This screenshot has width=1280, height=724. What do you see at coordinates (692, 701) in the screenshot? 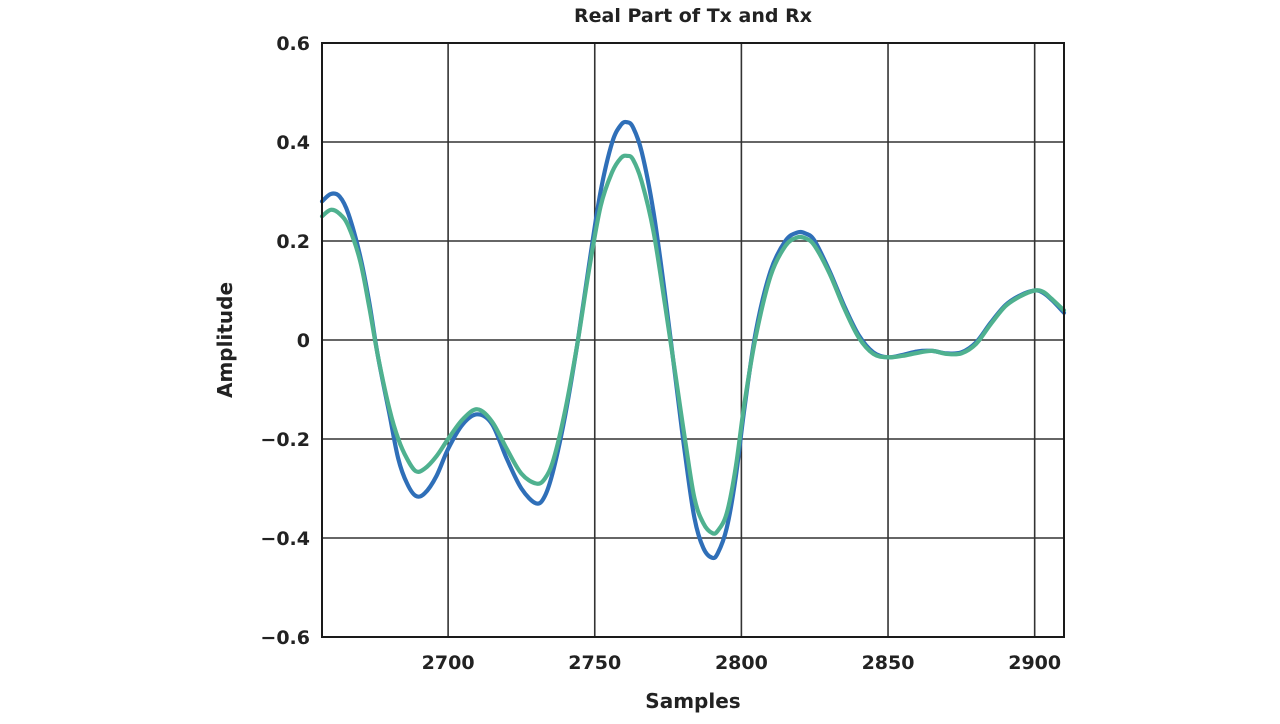
I see `x-axis-label: Samples` at bounding box center [692, 701].